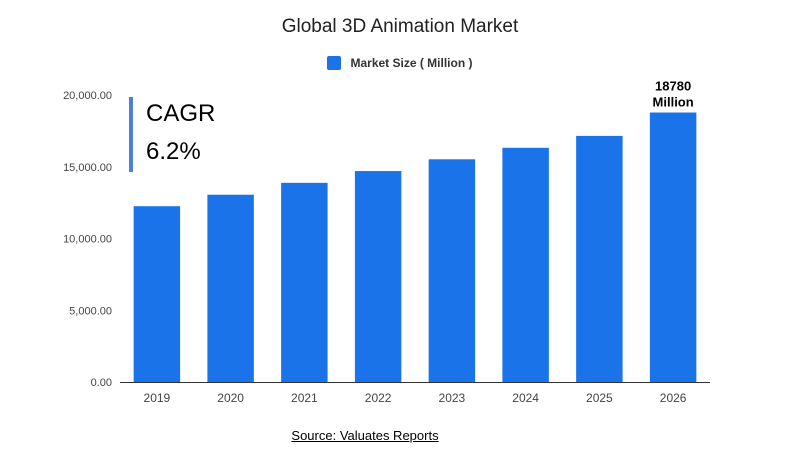  I want to click on cagr-value: 6.2%, so click(173, 151).